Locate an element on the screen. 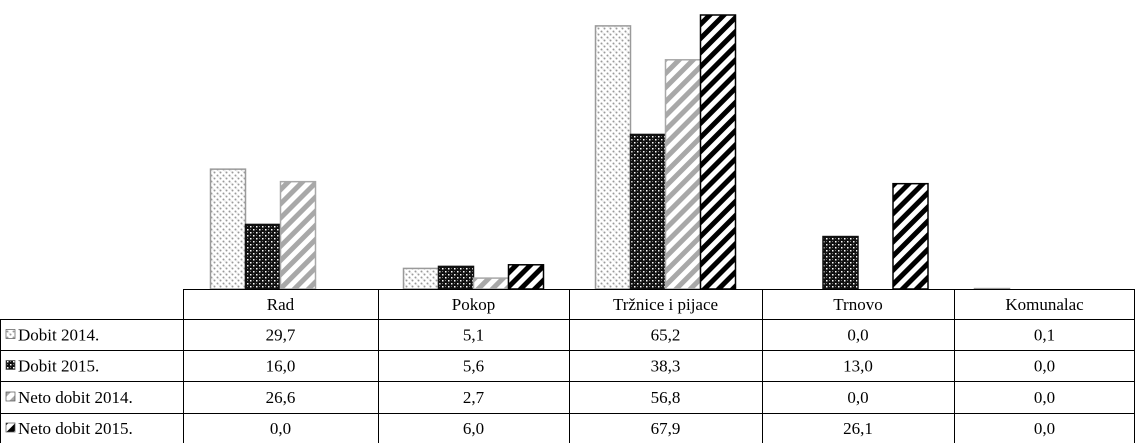  data-label: 13,0 is located at coordinates (858, 366).